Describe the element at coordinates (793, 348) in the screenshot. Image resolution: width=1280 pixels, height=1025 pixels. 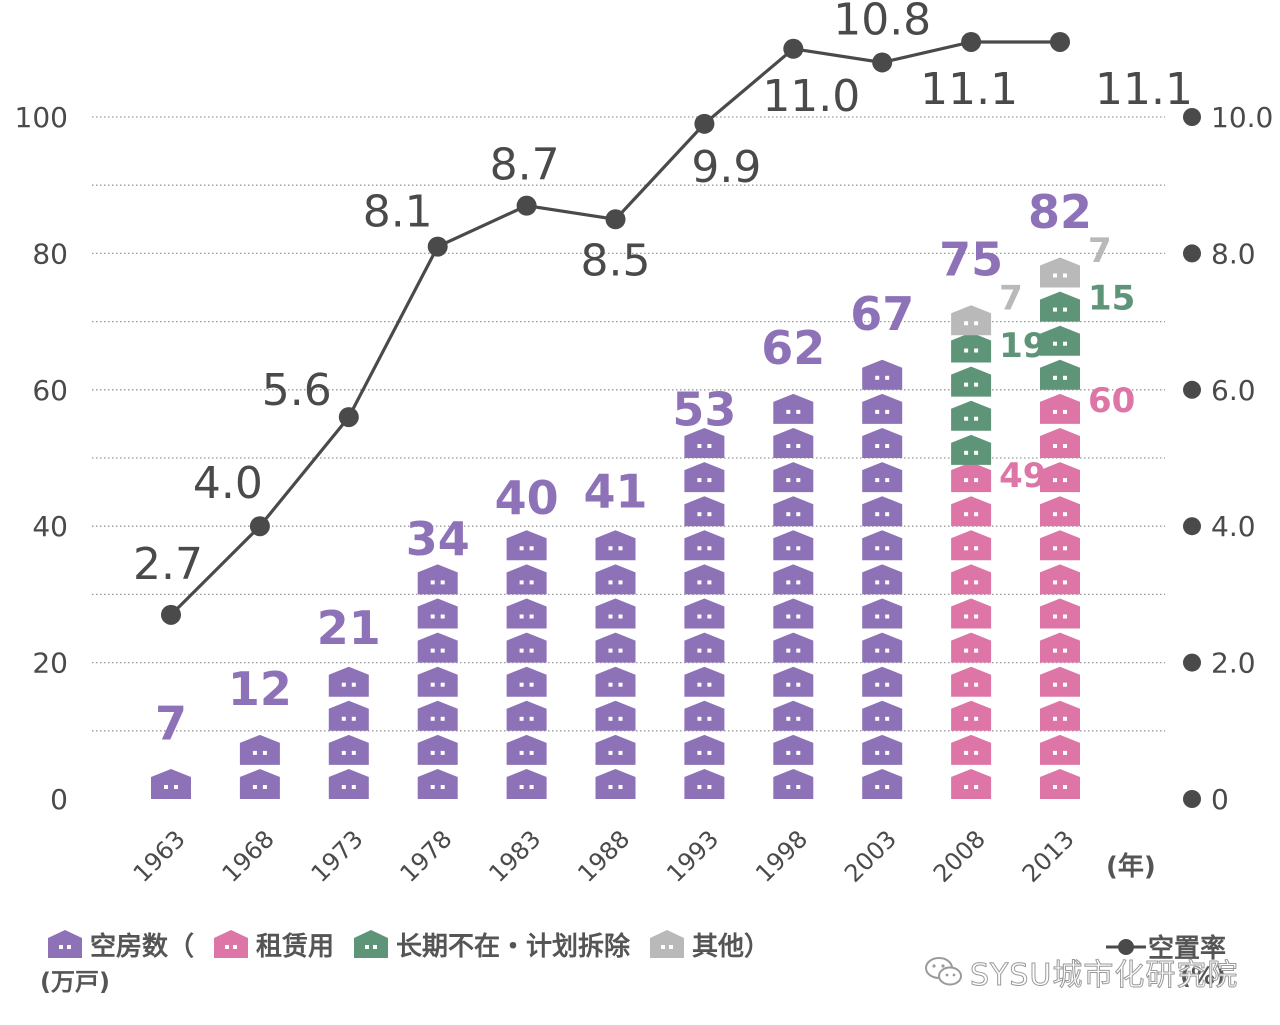
I see `bar-total-label: 62` at that location.